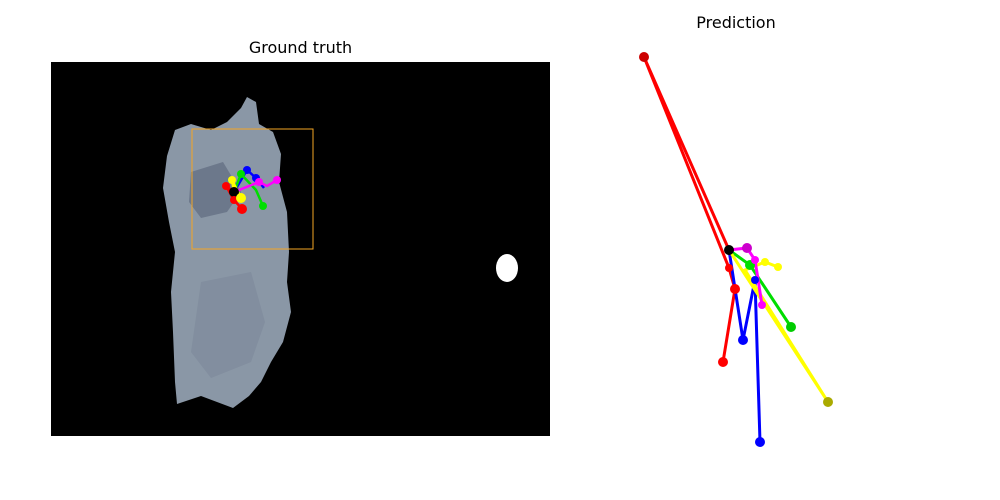 This screenshot has height=500, width=1000. I want to click on pred-yellow, so click(778, 326).